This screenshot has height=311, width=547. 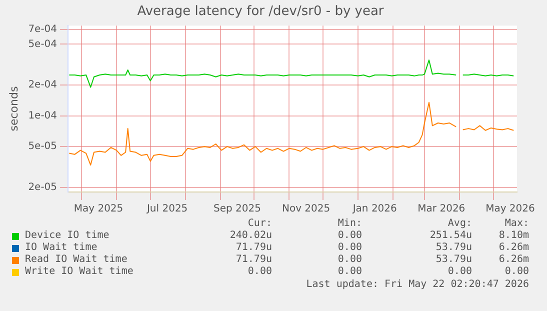 I want to click on text: Max:, so click(x=516, y=224).